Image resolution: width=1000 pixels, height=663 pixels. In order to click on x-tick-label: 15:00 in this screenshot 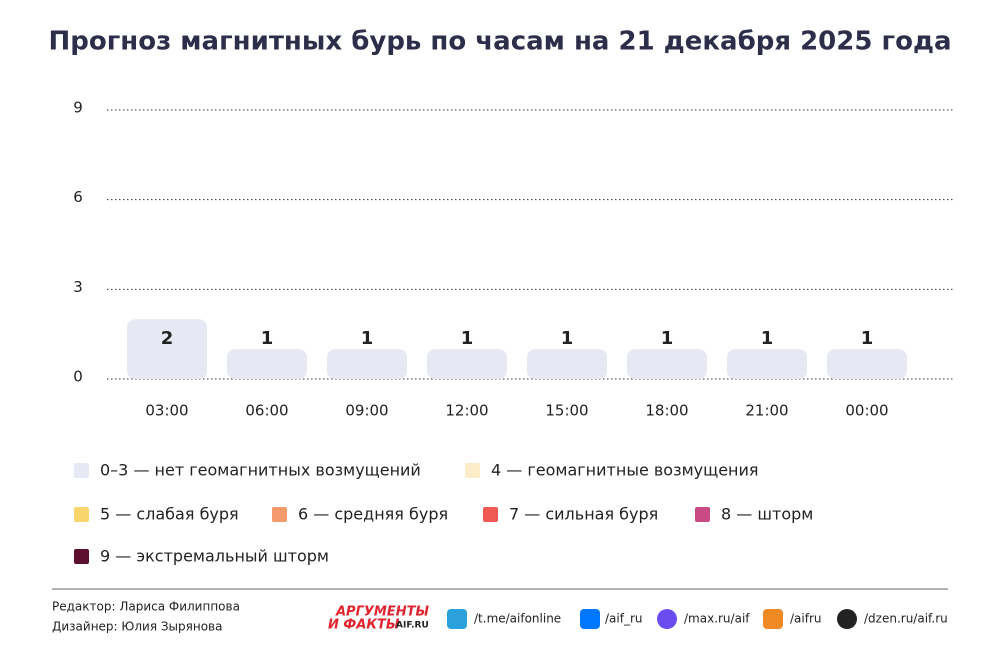, I will do `click(566, 411)`.